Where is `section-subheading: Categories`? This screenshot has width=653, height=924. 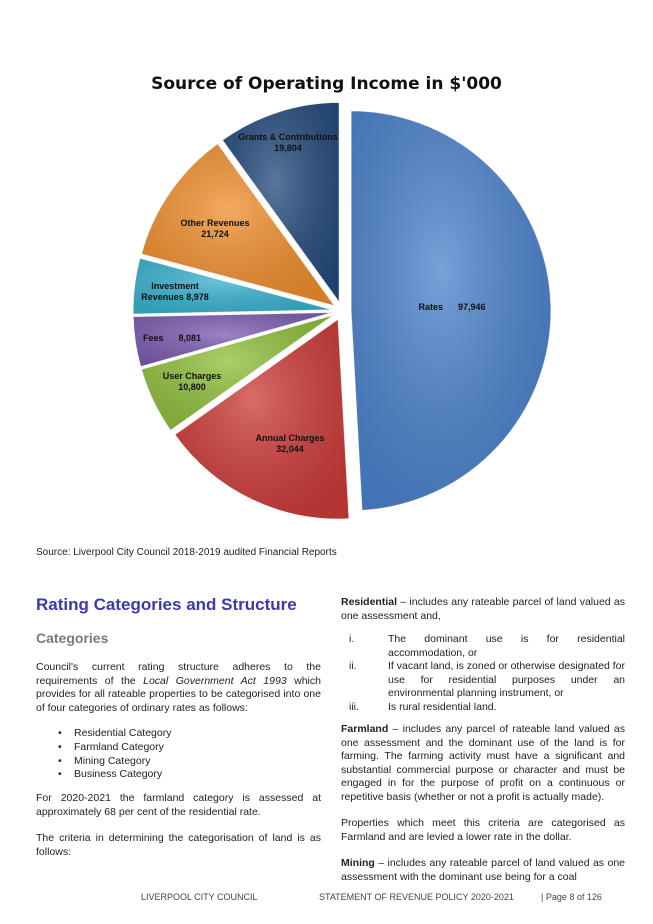 section-subheading: Categories is located at coordinates (72, 638).